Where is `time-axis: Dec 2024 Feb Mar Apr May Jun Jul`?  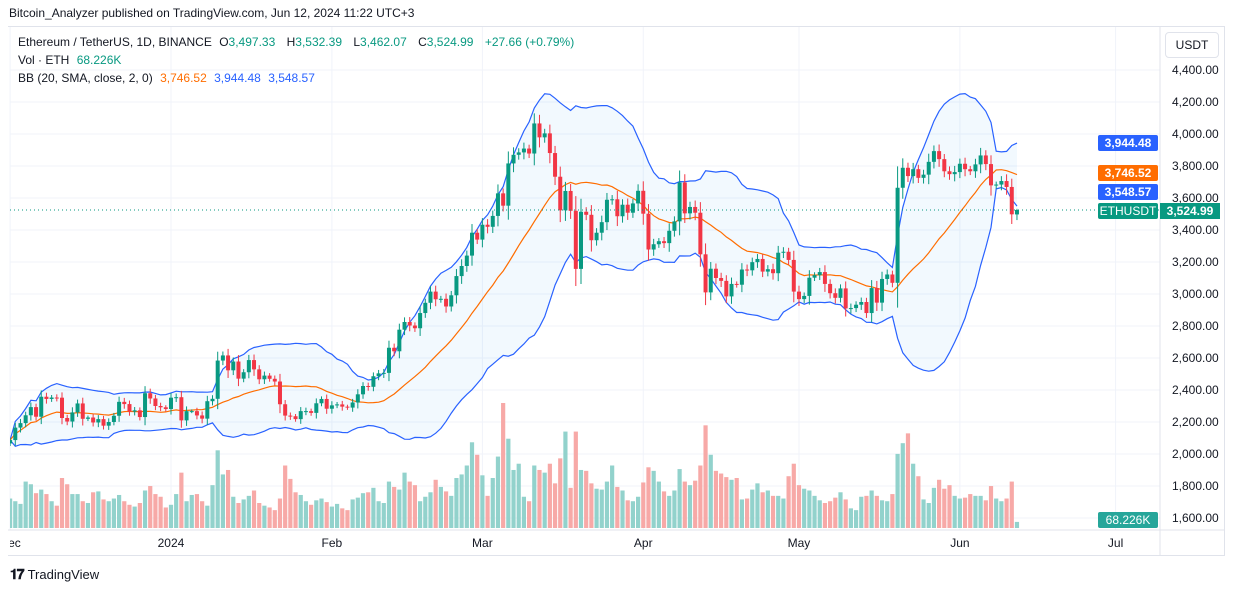 time-axis: Dec 2024 Feb Mar Apr May Jun Jul is located at coordinates (561, 543).